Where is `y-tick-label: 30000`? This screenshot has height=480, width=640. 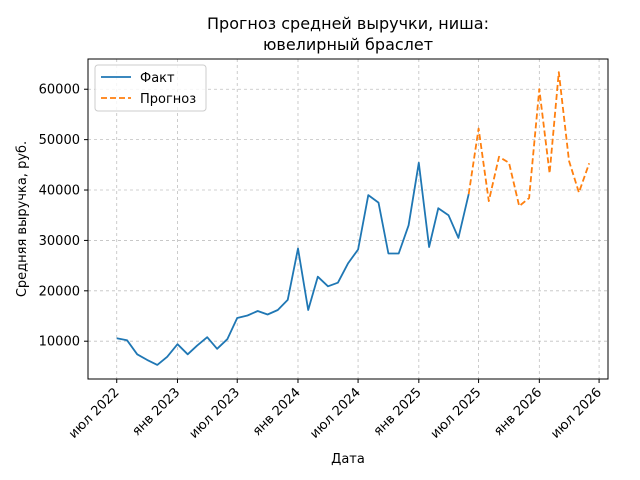
y-tick-label: 30000 is located at coordinates (59, 241).